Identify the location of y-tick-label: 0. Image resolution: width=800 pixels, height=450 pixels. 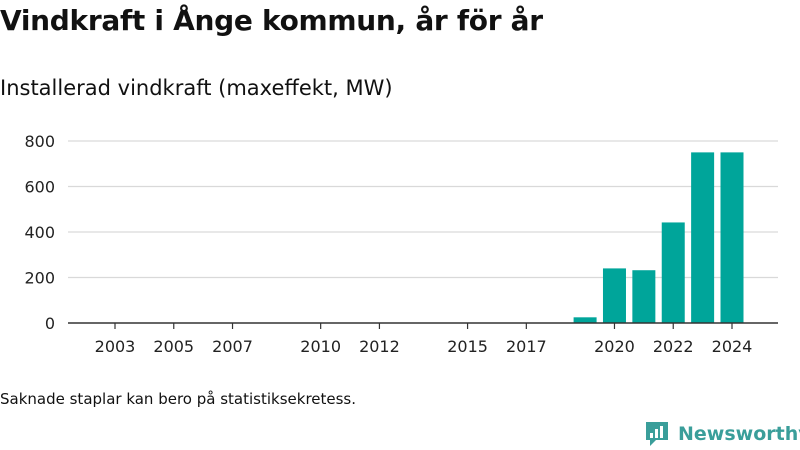
(50, 323).